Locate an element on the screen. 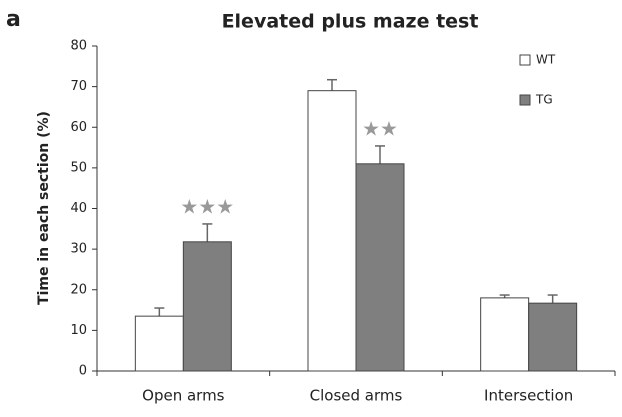  y-tick-label: 80 is located at coordinates (78, 46).